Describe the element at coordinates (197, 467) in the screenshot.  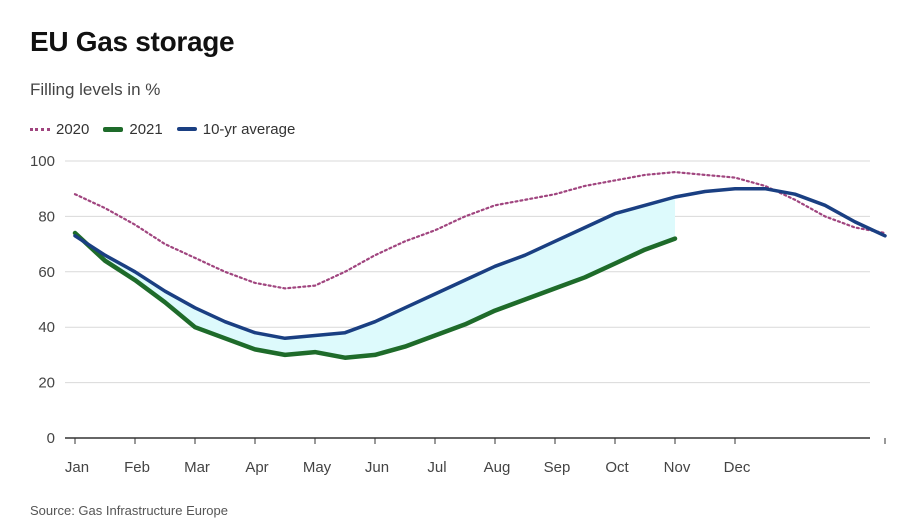
I see `x-tick-label: Mar` at that location.